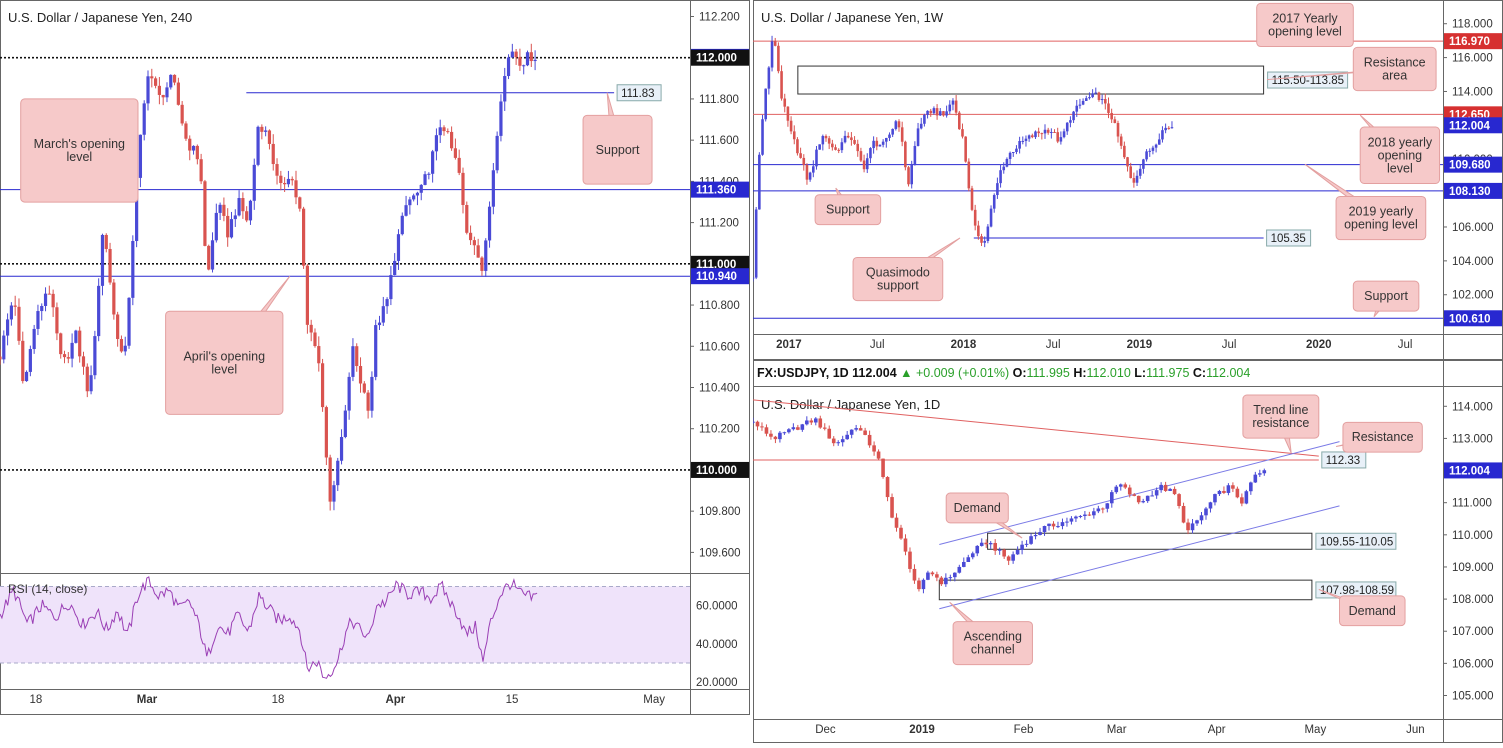  What do you see at coordinates (1031, 80) in the screenshot?
I see `zone-rect` at bounding box center [1031, 80].